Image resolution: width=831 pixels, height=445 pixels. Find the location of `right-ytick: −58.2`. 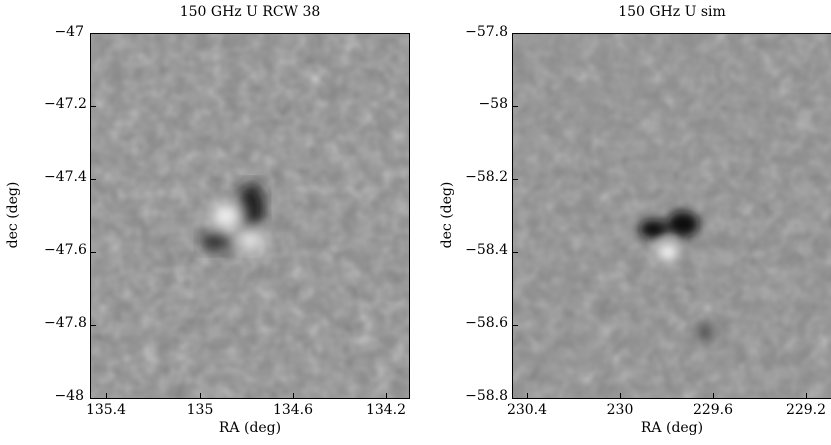

right-ytick: −58.2 is located at coordinates (486, 177).